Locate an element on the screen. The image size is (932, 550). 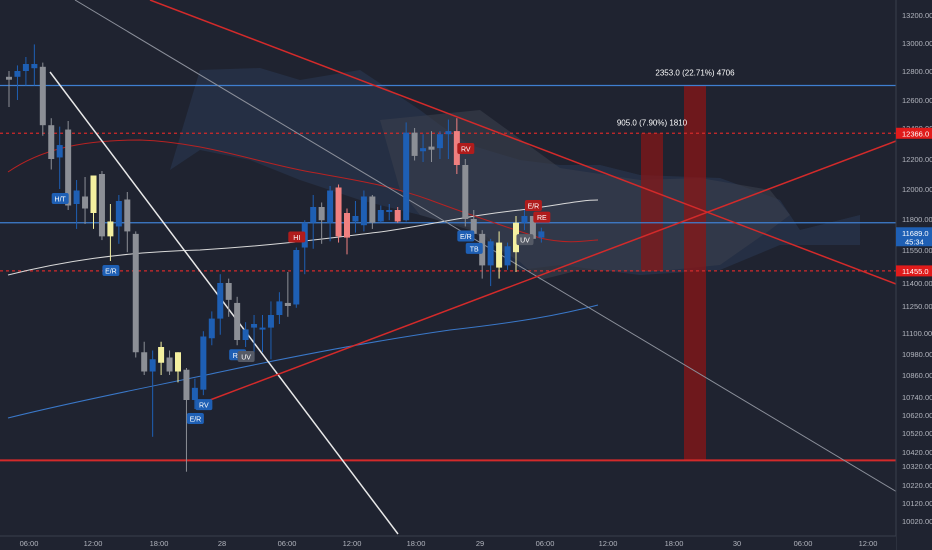
y-tick-label: 12000.00 is located at coordinates (917, 189).